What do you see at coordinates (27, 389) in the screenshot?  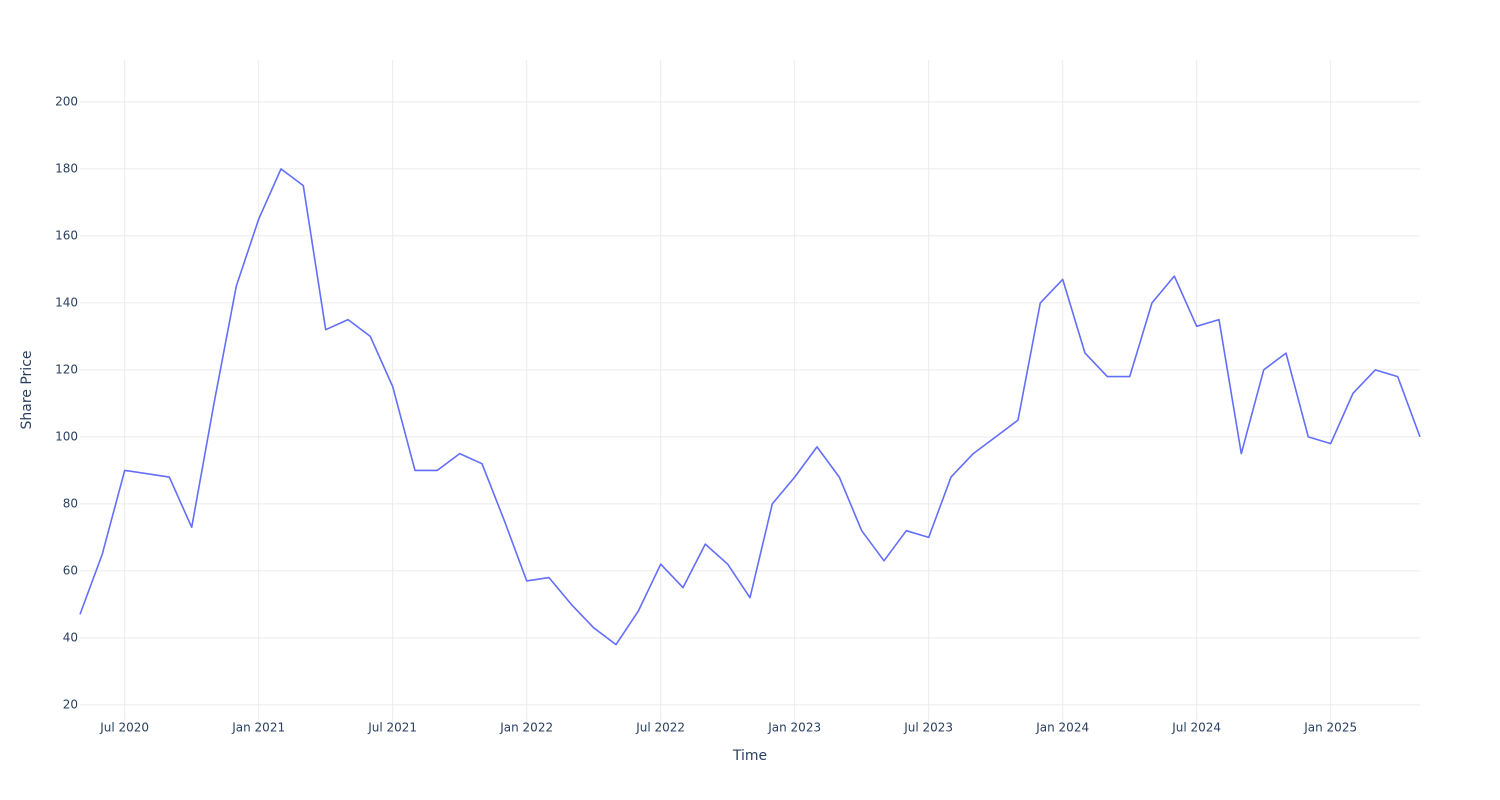 I see `y-axis-title: Share Price` at bounding box center [27, 389].